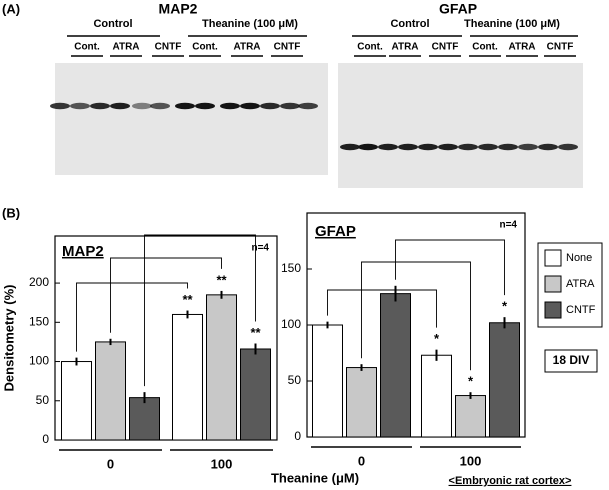 The image size is (609, 490). I want to click on note: 18 DIV, so click(571, 360).